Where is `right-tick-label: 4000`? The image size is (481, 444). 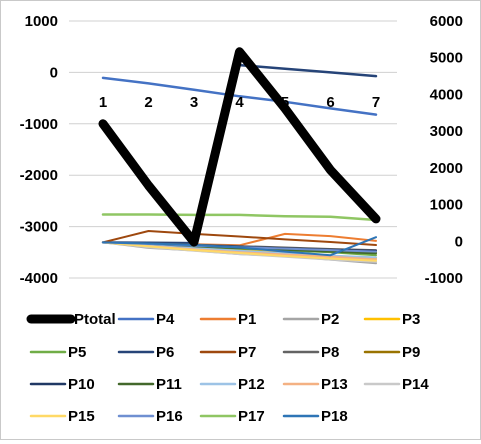 right-tick-label: 4000 is located at coordinates (446, 94).